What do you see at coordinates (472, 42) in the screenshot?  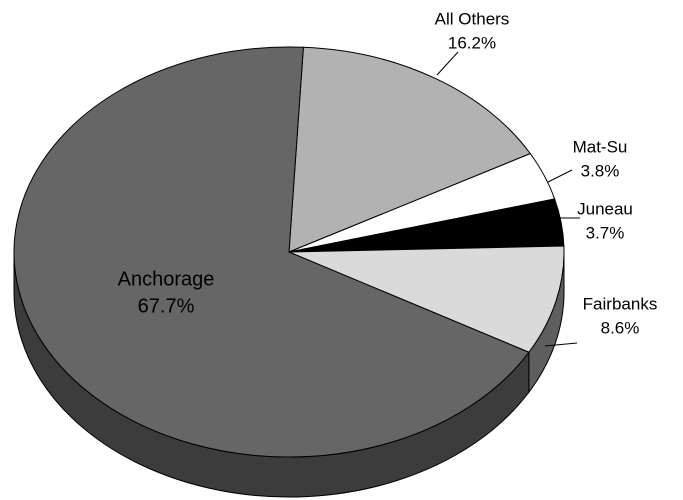 I see `slice-value: 16.2%` at bounding box center [472, 42].